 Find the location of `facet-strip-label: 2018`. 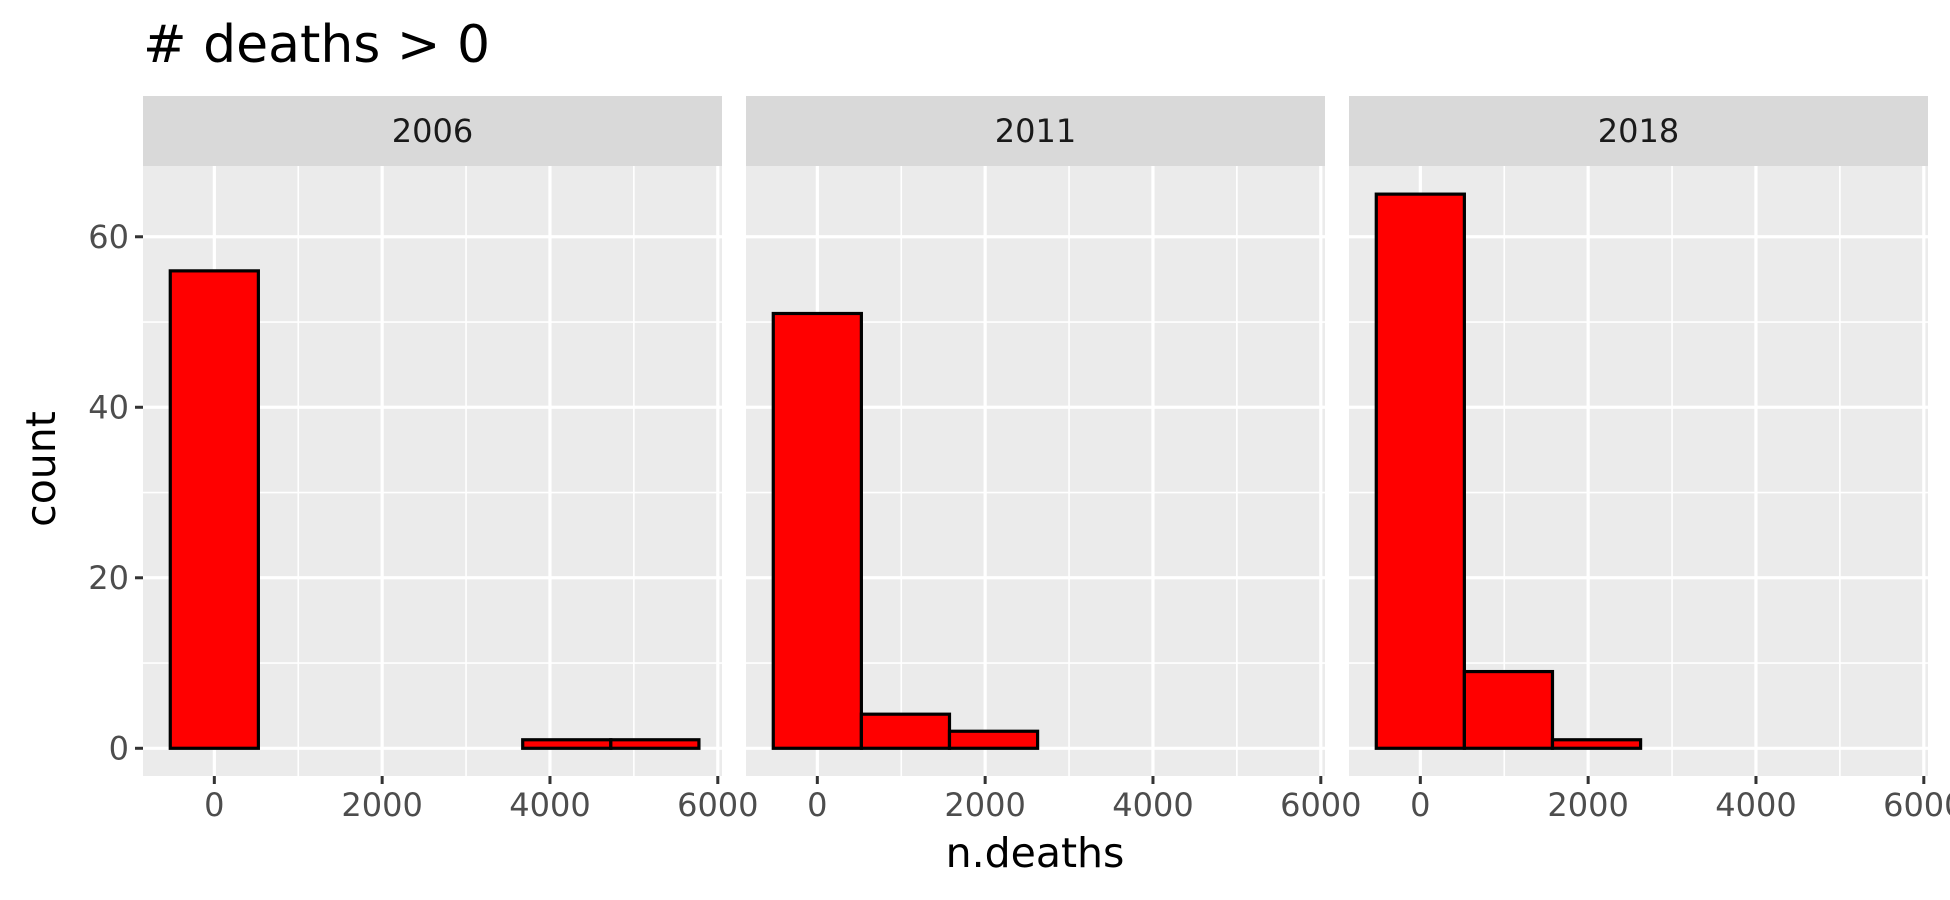

facet-strip-label: 2018 is located at coordinates (1638, 131).